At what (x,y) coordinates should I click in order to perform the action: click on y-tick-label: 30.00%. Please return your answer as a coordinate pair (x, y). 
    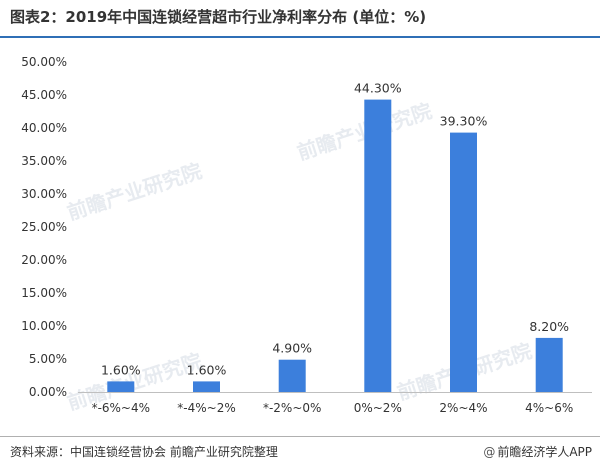
    Looking at the image, I should click on (44, 194).